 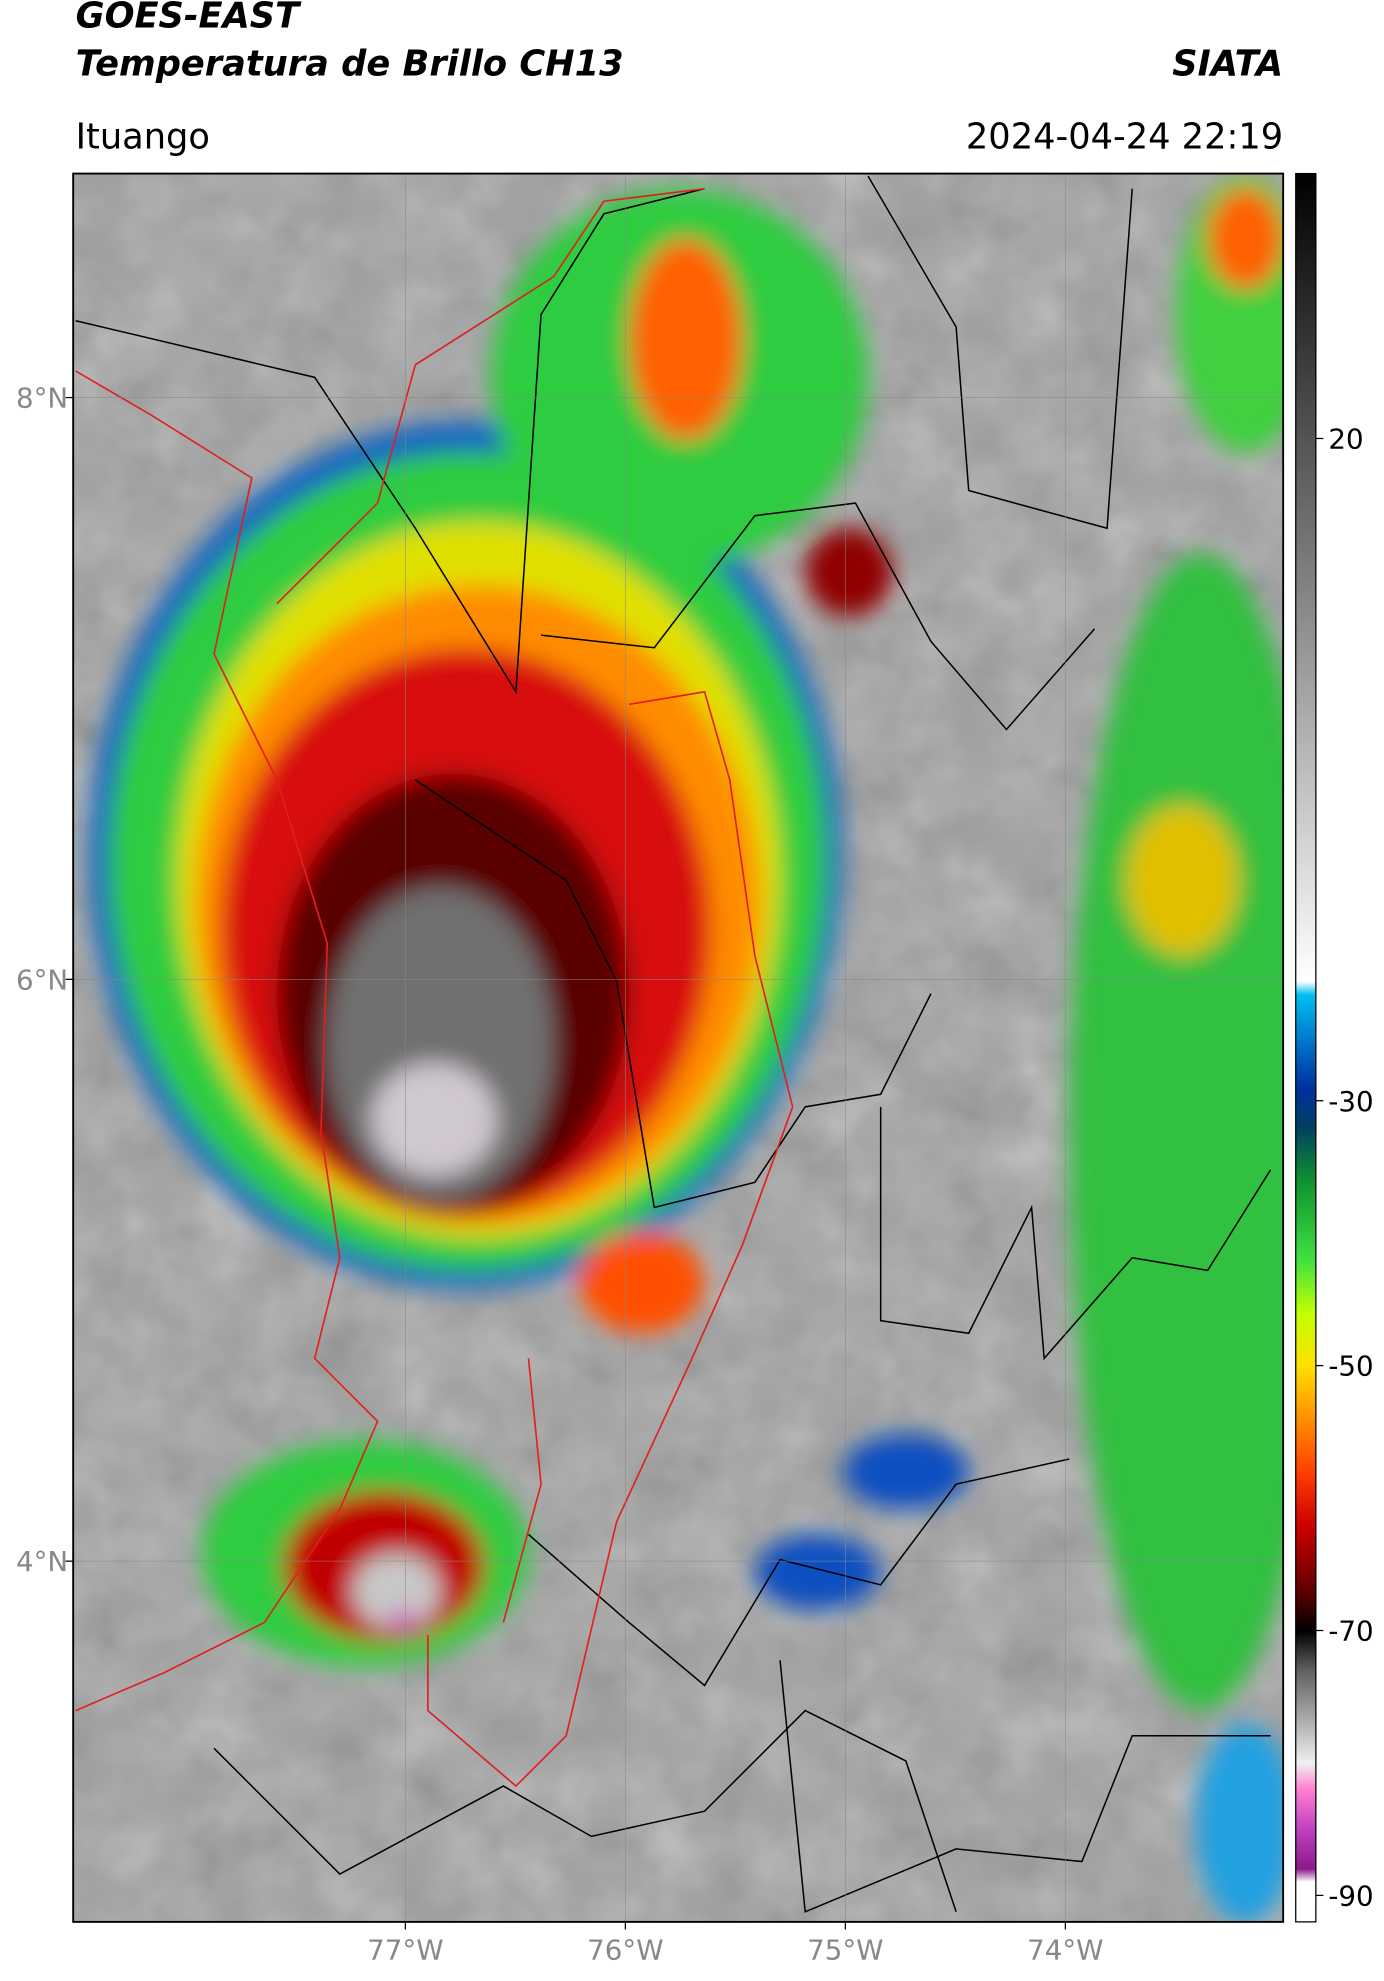 What do you see at coordinates (1350, 1101) in the screenshot?
I see `colorbar-tick-label: -30` at bounding box center [1350, 1101].